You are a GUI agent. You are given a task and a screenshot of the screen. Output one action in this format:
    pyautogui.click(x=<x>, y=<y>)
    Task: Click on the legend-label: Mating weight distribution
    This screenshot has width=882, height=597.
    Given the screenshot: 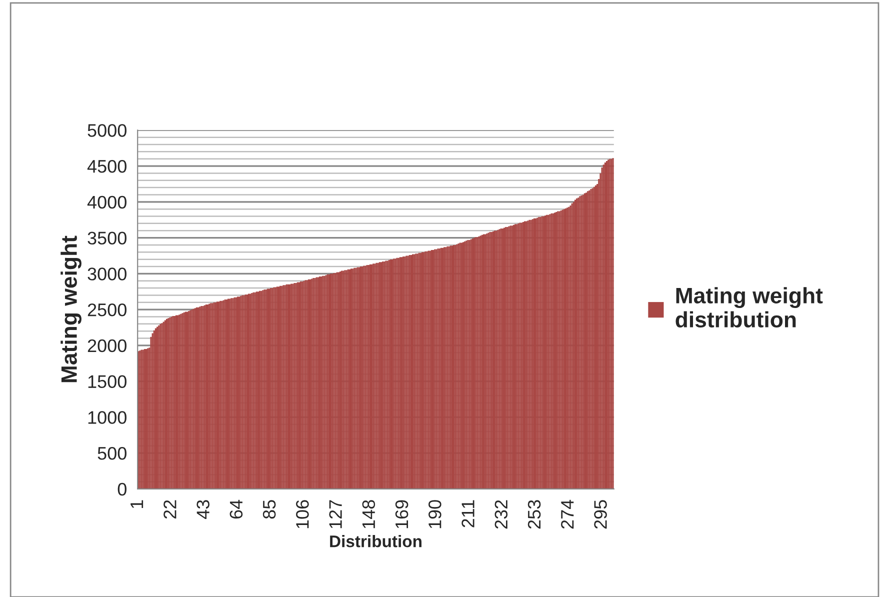 What is the action you would take?
    pyautogui.click(x=749, y=307)
    